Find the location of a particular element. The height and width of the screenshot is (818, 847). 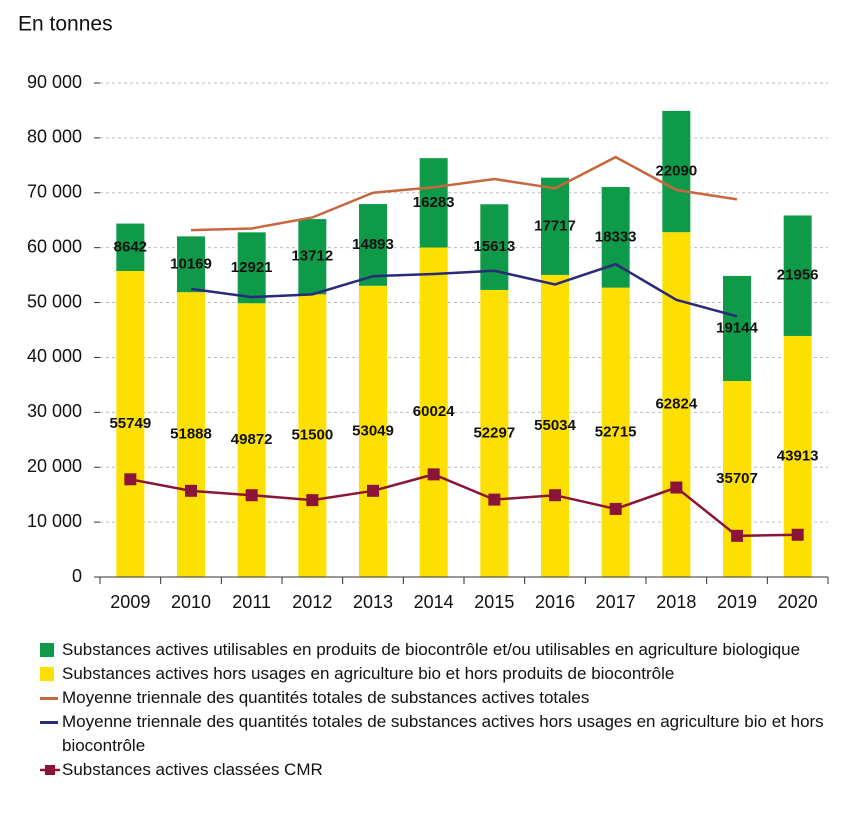

data-label: 55749 is located at coordinates (130, 423).